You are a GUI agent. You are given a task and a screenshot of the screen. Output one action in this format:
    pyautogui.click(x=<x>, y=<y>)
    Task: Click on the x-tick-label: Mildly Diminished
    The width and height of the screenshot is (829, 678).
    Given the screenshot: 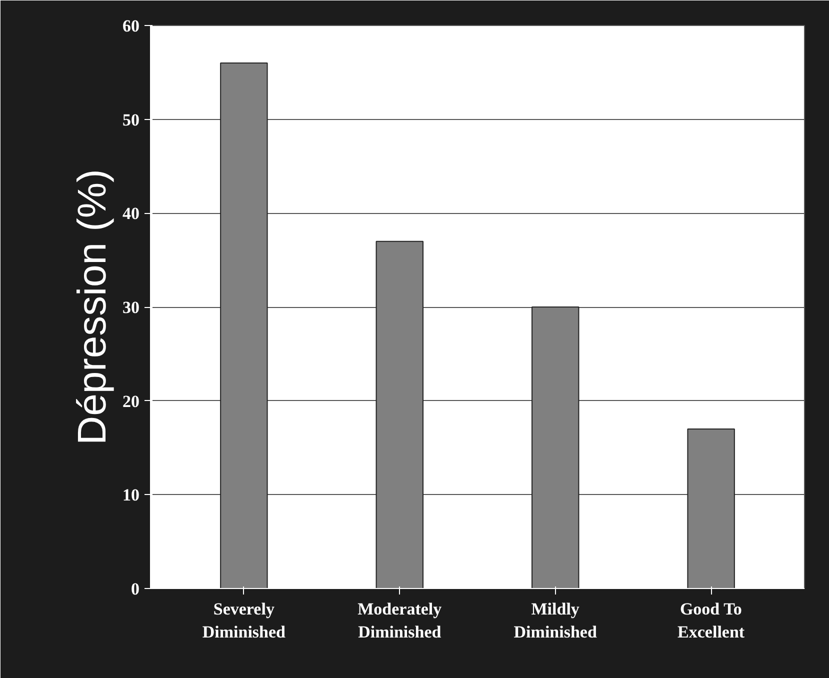 What is the action you would take?
    pyautogui.click(x=556, y=621)
    